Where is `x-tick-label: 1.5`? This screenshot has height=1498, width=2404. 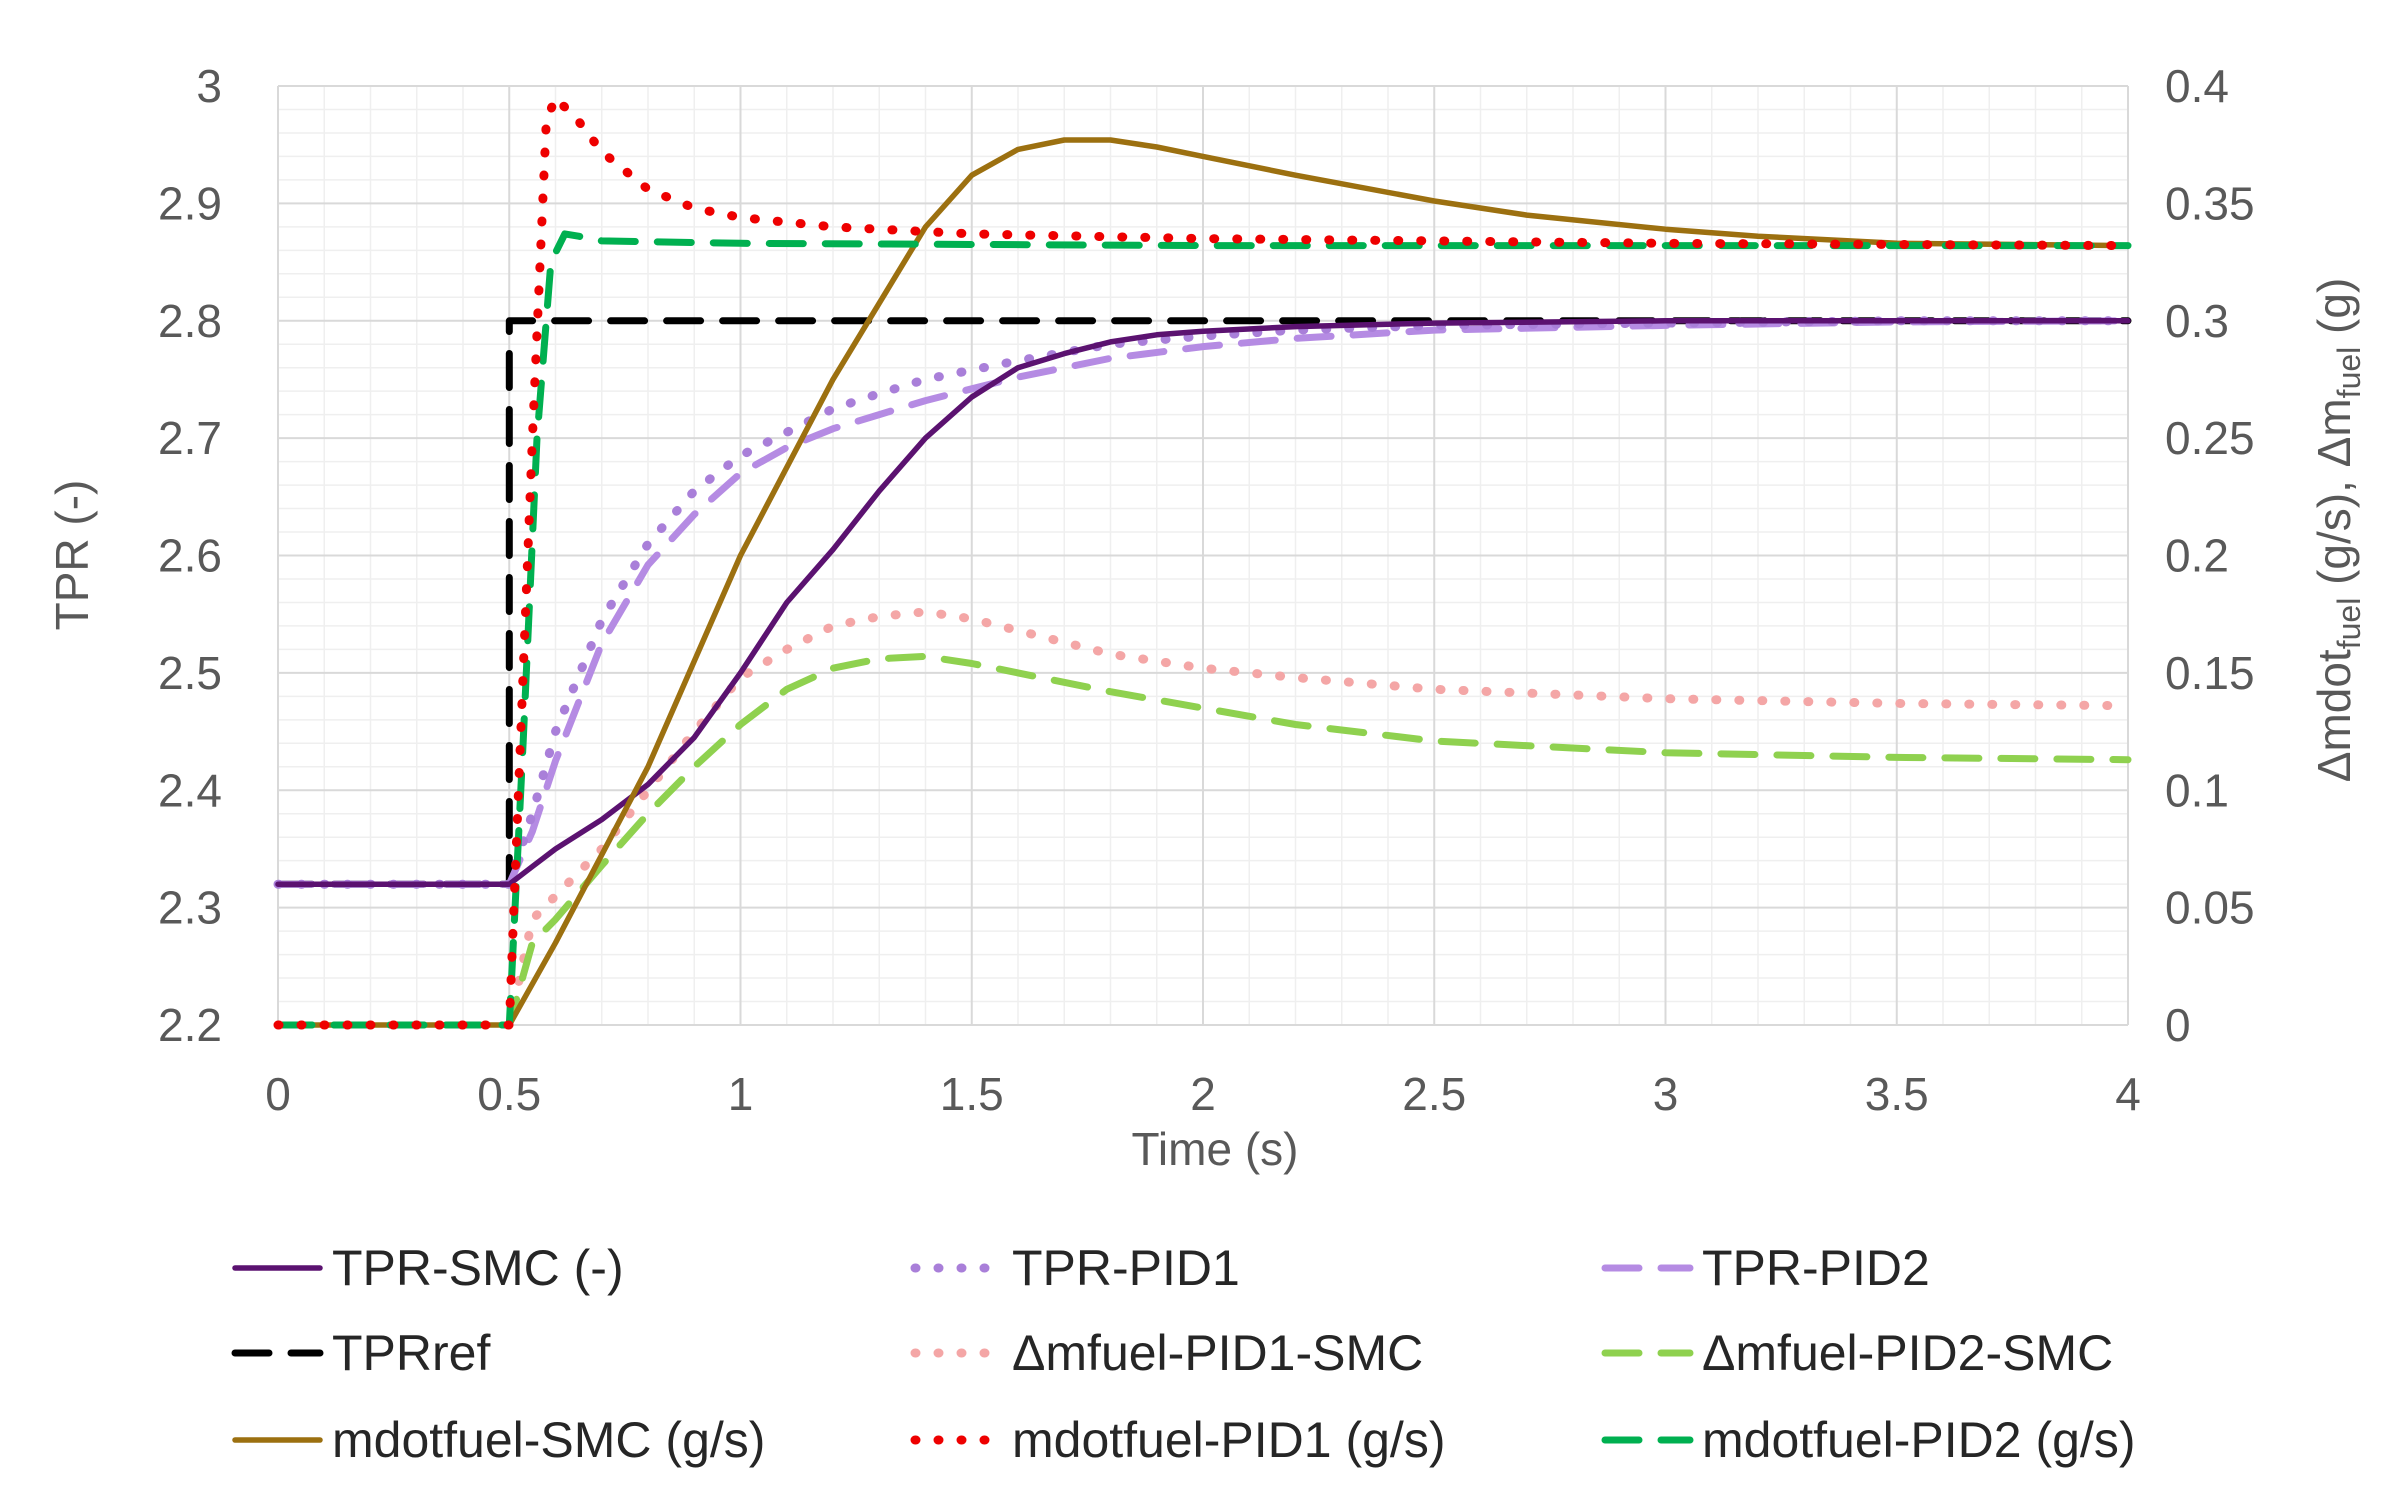
x-tick-label: 1.5 is located at coordinates (972, 1094).